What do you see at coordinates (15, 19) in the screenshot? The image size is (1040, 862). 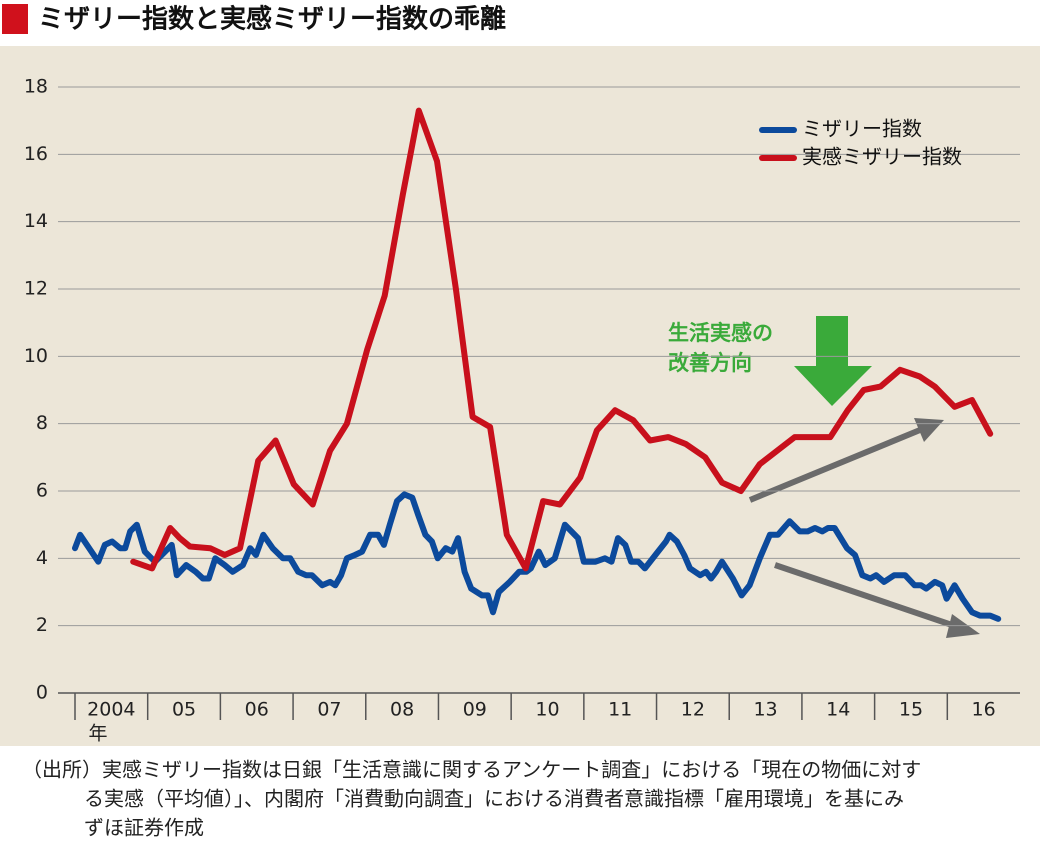 I see `title-marker` at bounding box center [15, 19].